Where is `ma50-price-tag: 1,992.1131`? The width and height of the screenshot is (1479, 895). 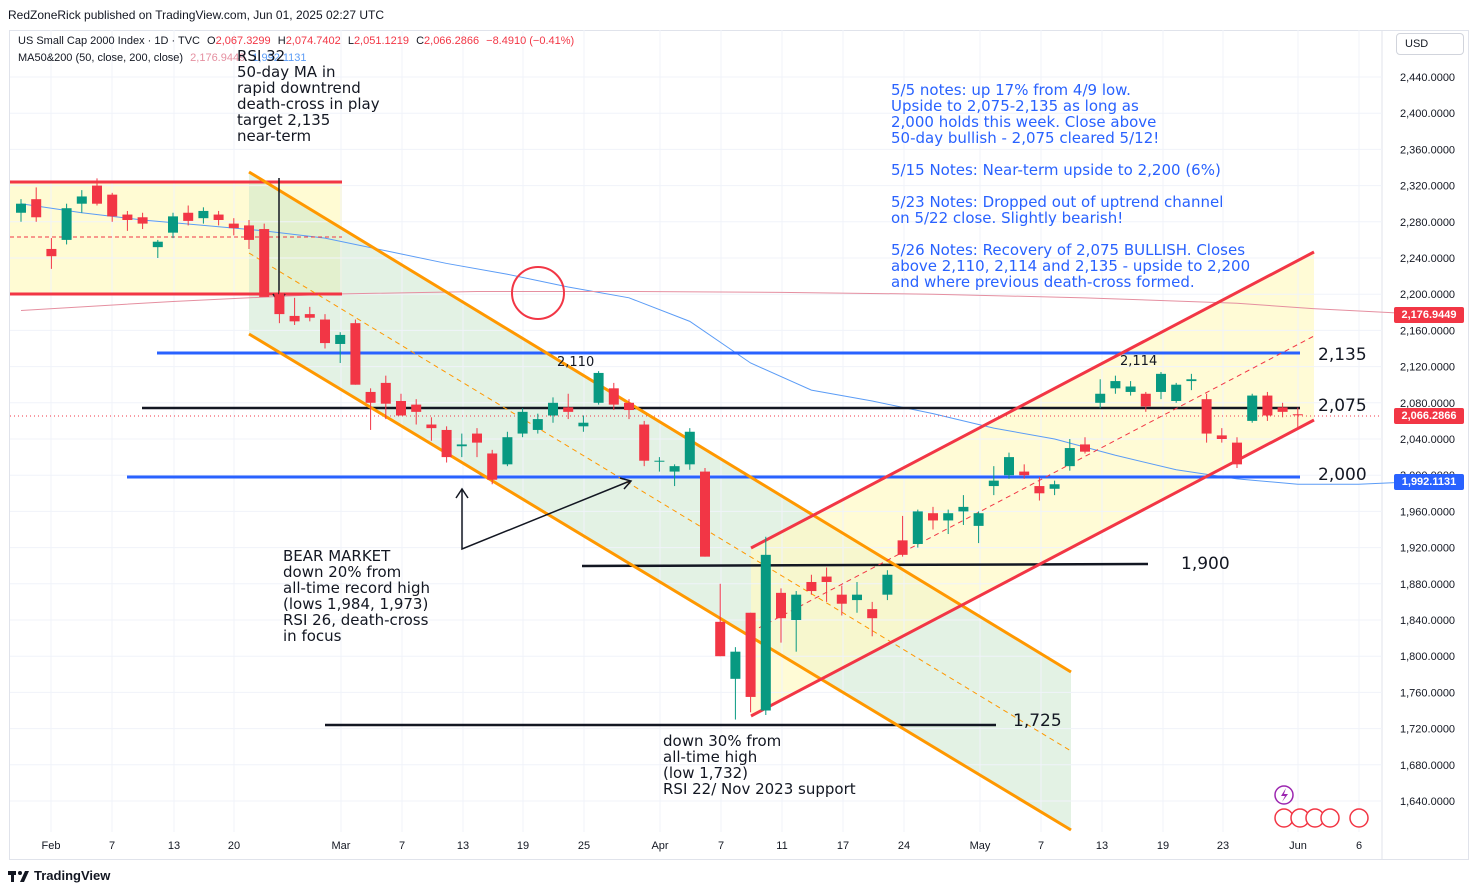
ma50-price-tag: 1,992.1131 is located at coordinates (1429, 482).